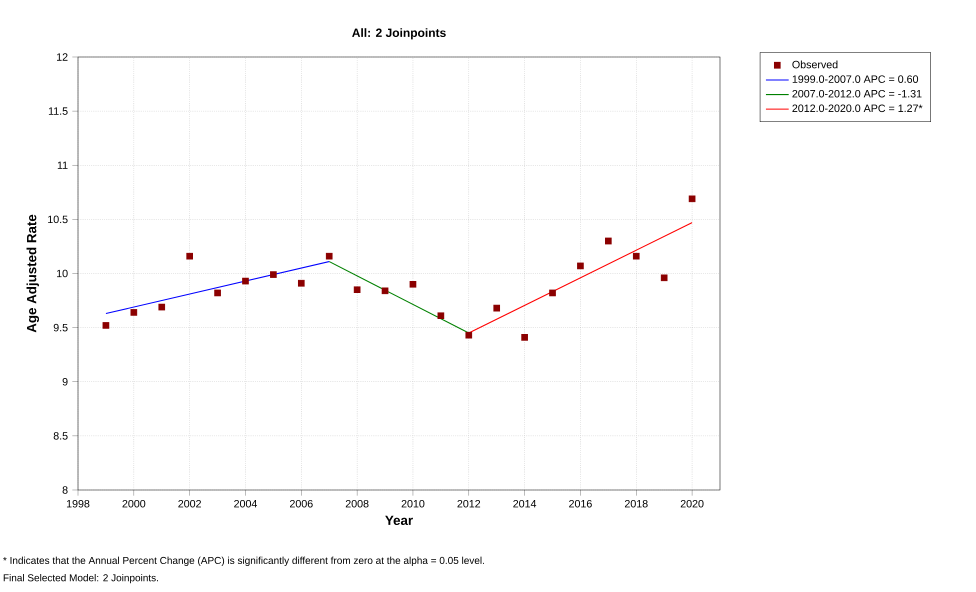 The image size is (976, 592). Describe the element at coordinates (78, 504) in the screenshot. I see `x-tick-label: 1998` at that location.